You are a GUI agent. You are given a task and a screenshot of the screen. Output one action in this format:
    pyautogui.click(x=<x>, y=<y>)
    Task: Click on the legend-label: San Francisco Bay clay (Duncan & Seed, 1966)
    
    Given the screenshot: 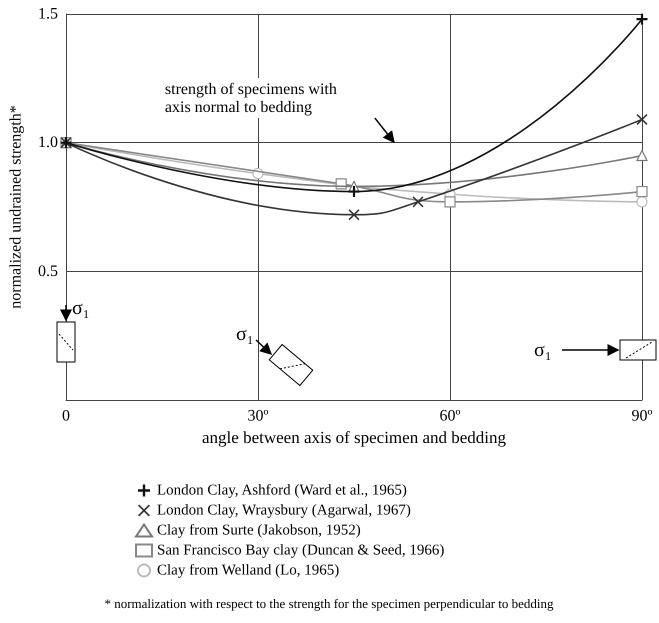 What is the action you would take?
    pyautogui.click(x=300, y=550)
    